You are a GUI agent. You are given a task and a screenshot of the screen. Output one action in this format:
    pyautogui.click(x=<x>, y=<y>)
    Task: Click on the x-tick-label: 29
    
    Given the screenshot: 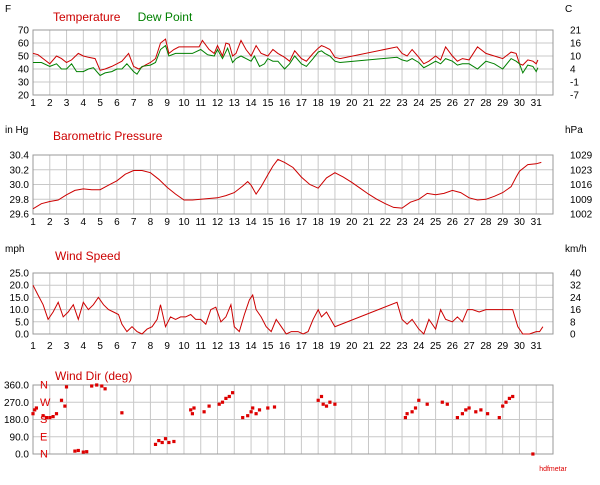 What is the action you would take?
    pyautogui.click(x=503, y=346)
    